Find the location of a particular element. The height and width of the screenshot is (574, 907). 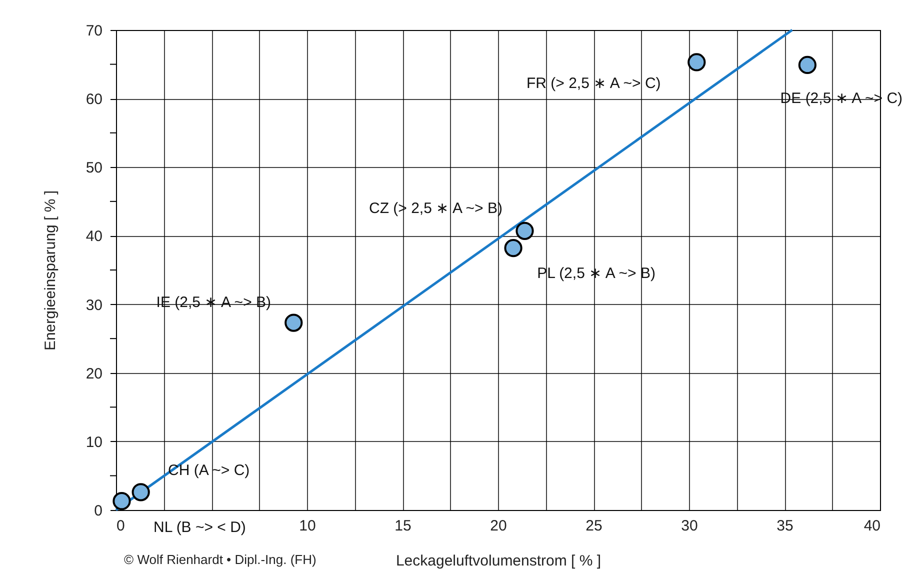

x-tick-label: 40 is located at coordinates (872, 526).